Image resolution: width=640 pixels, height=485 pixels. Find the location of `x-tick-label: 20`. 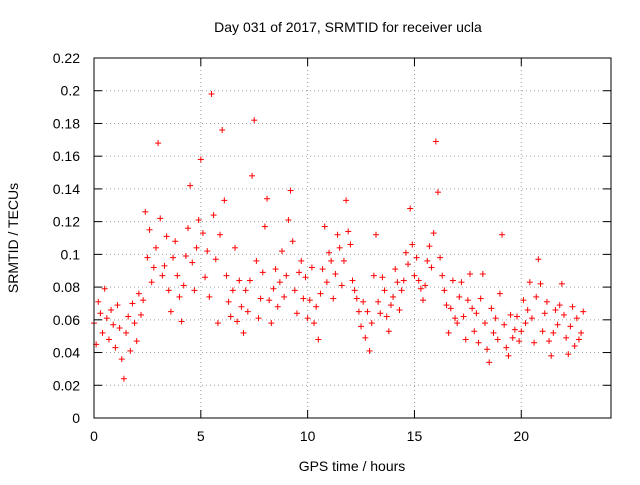

x-tick-label: 20 is located at coordinates (521, 436).